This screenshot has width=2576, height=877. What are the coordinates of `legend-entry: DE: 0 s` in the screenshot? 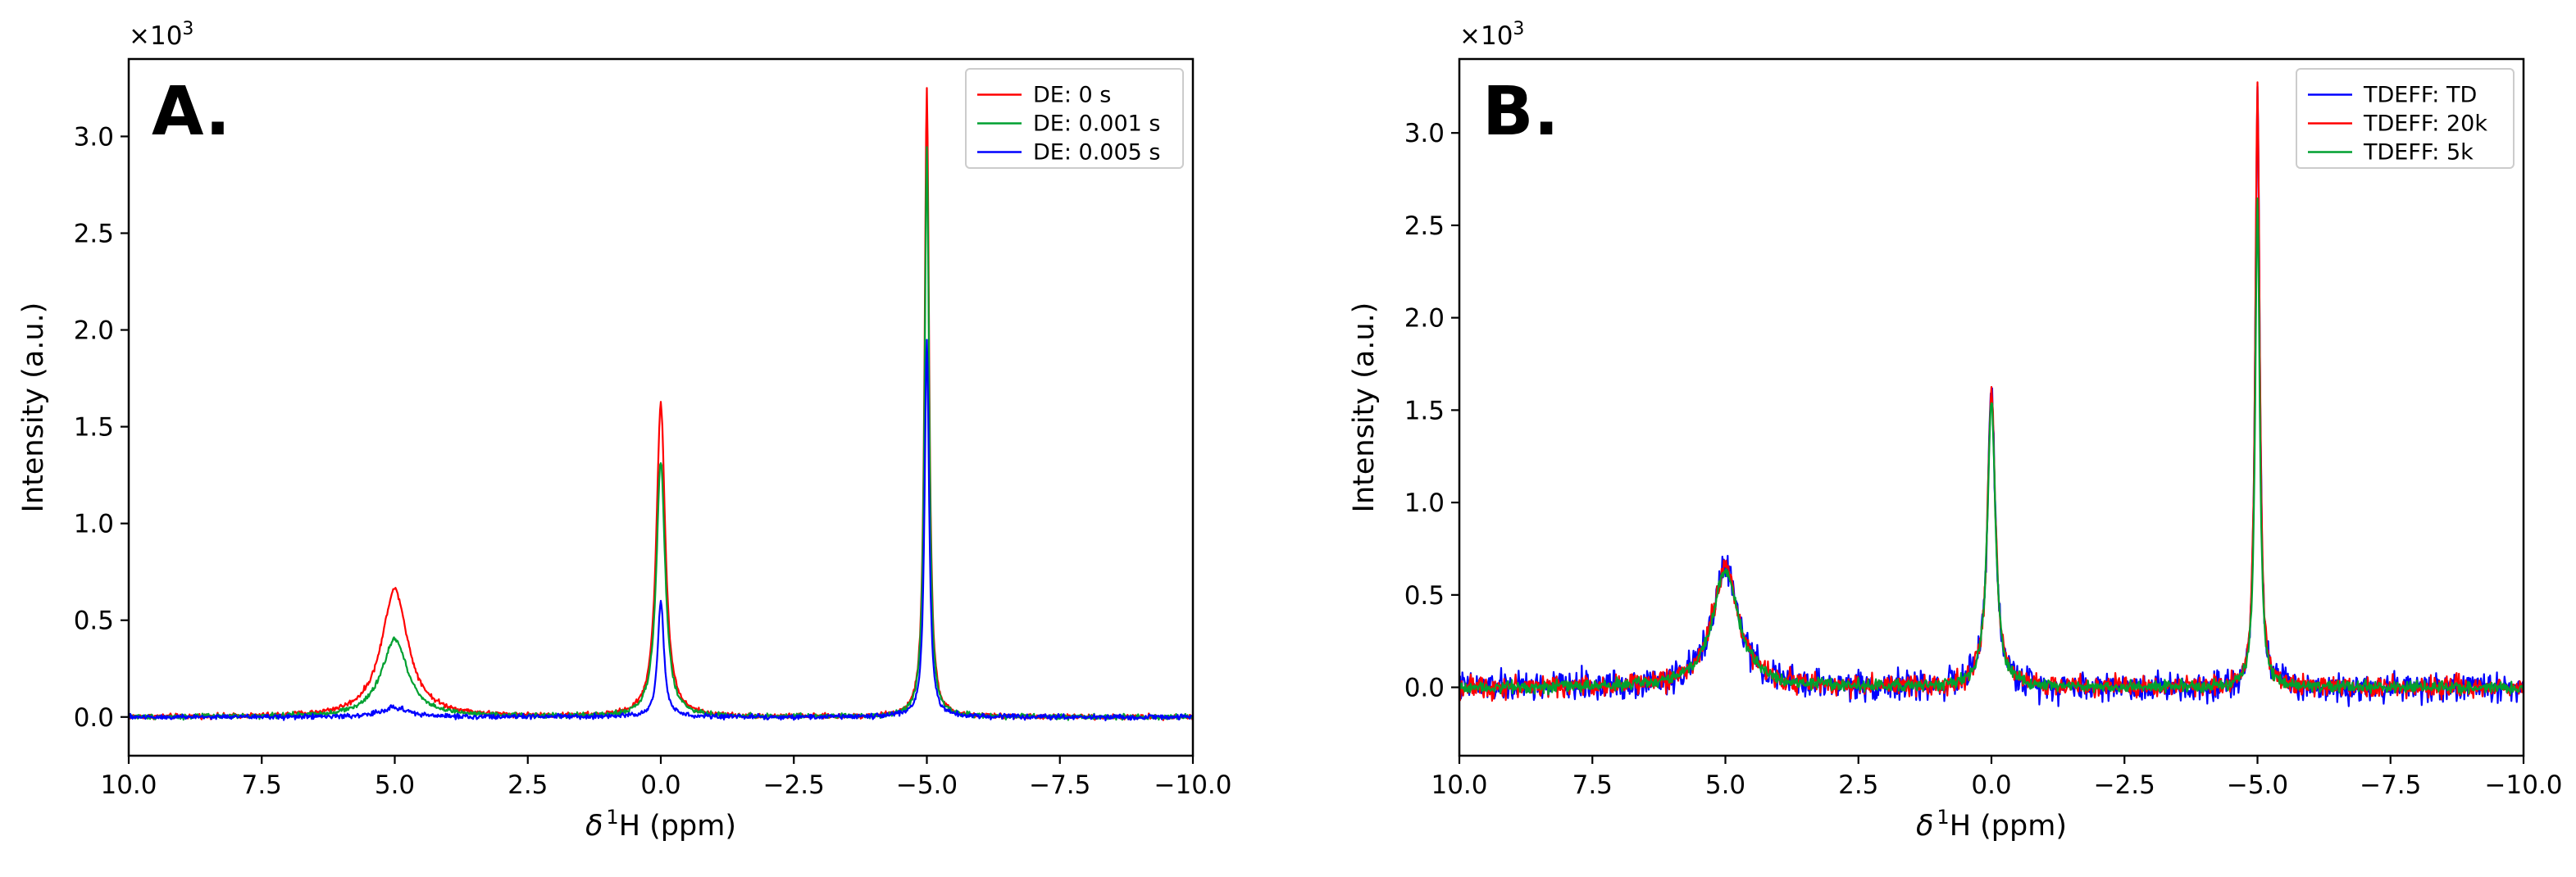 It's located at (1072, 95).